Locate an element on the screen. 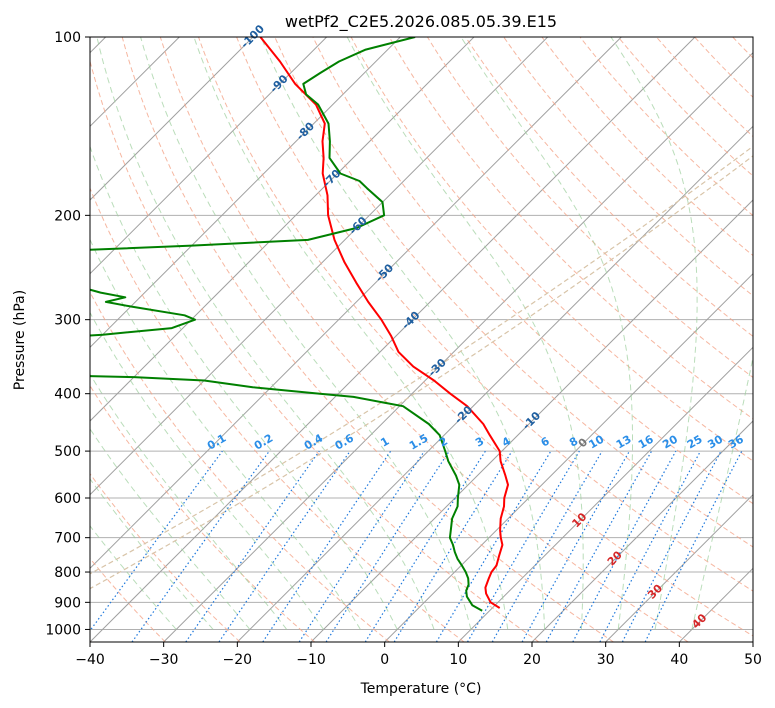  x-tick-label: −30 is located at coordinates (164, 660).